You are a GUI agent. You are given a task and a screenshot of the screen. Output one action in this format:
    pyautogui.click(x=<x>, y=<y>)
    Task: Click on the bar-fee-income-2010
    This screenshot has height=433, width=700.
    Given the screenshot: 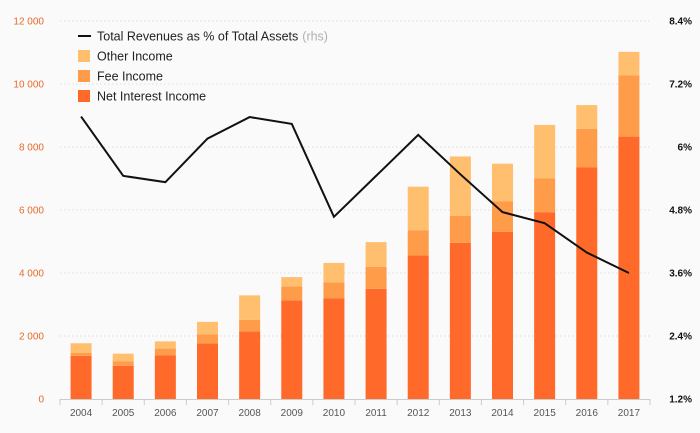 What is the action you would take?
    pyautogui.click(x=334, y=290)
    